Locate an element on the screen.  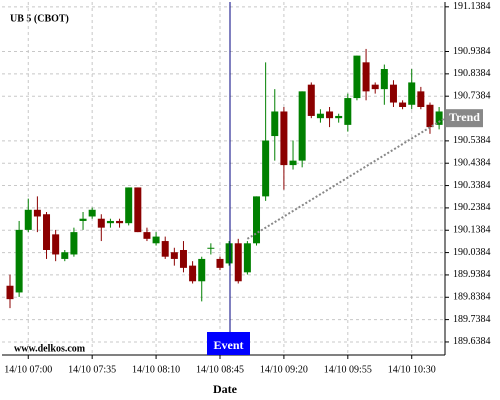
event-box is located at coordinates (228, 343).